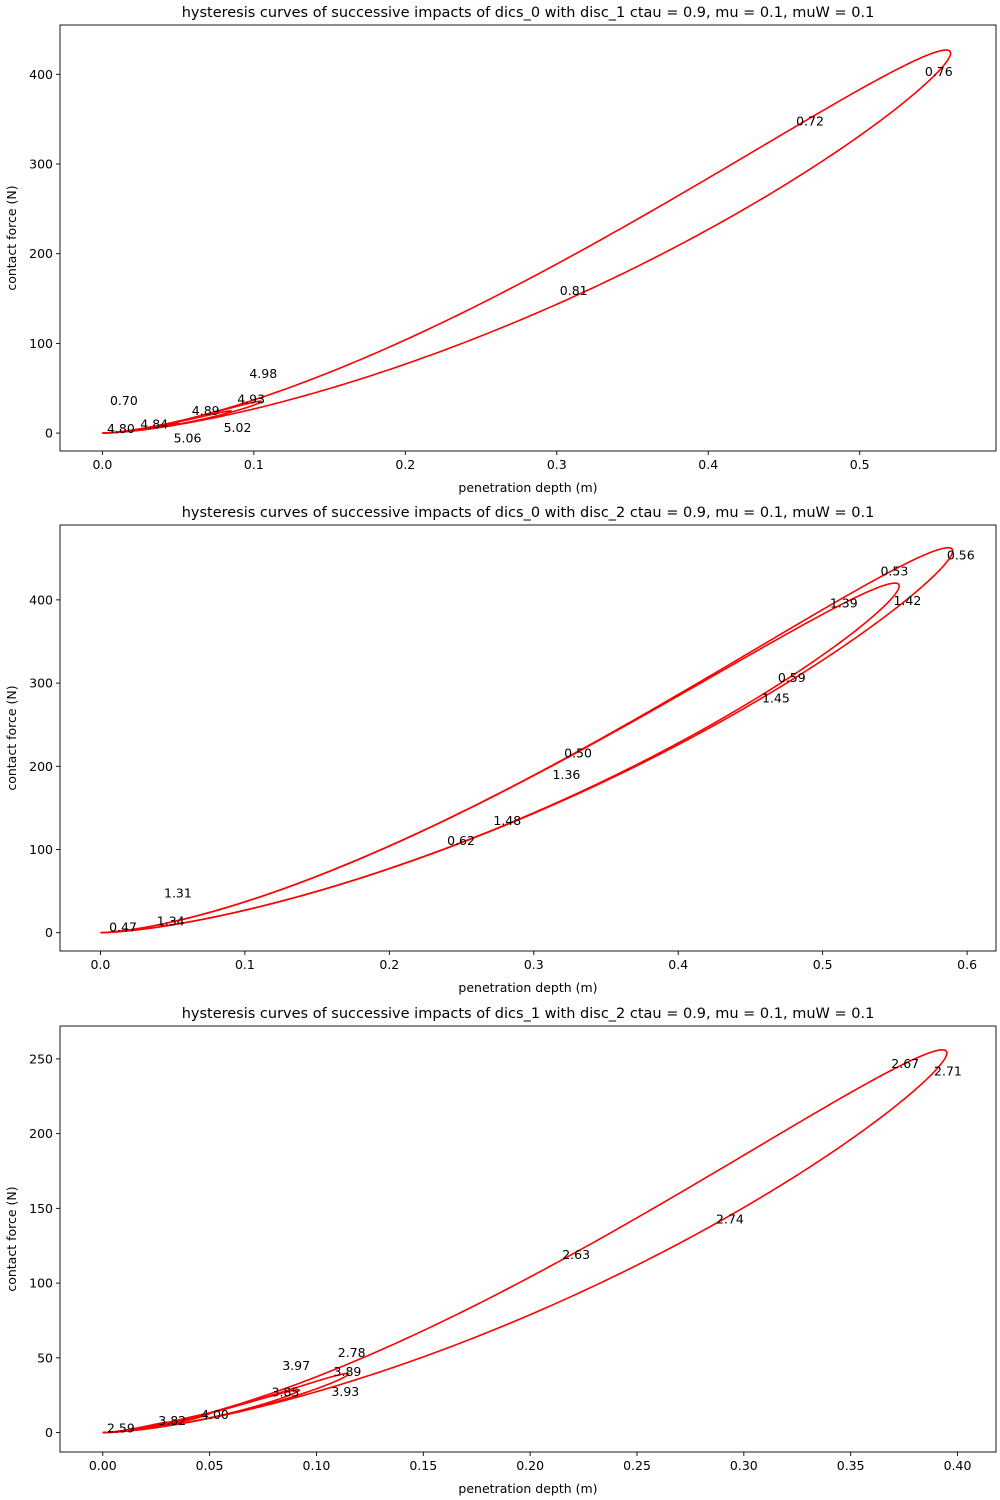 The image size is (1000, 1500). I want to click on data-label: 0.59, so click(792, 677).